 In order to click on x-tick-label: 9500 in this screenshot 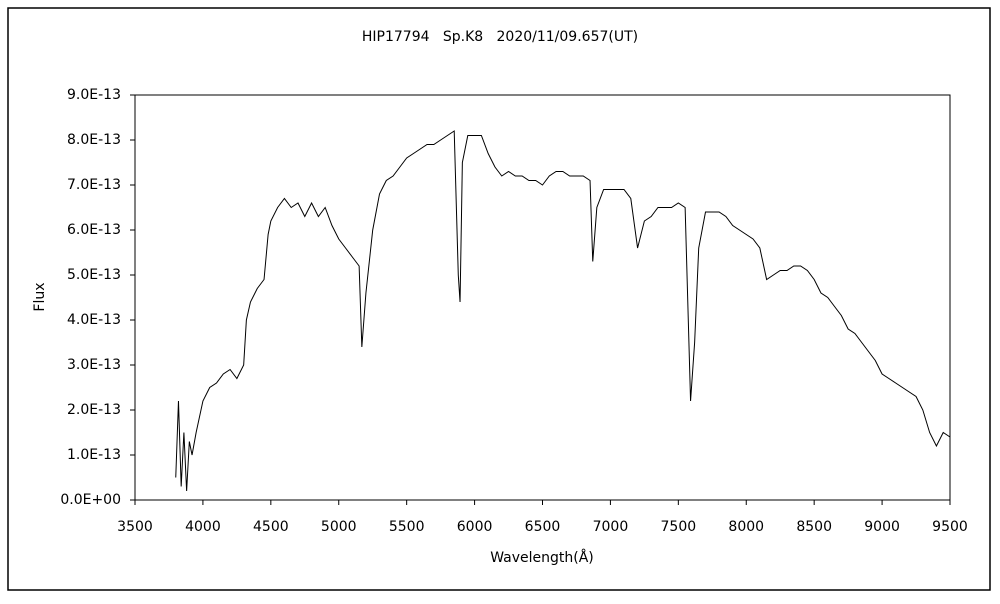, I will do `click(950, 527)`.